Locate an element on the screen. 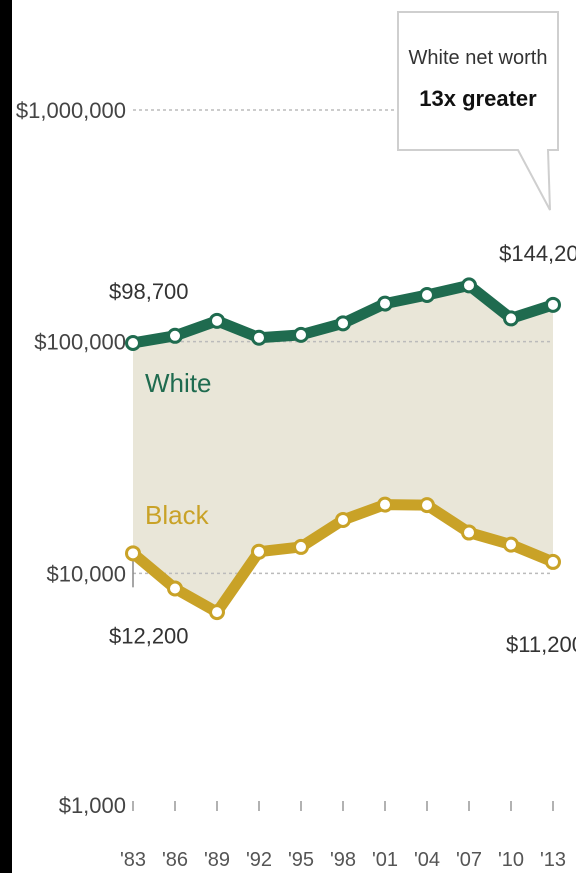 The height and width of the screenshot is (873, 576). x-tick-label: '95 is located at coordinates (301, 860).